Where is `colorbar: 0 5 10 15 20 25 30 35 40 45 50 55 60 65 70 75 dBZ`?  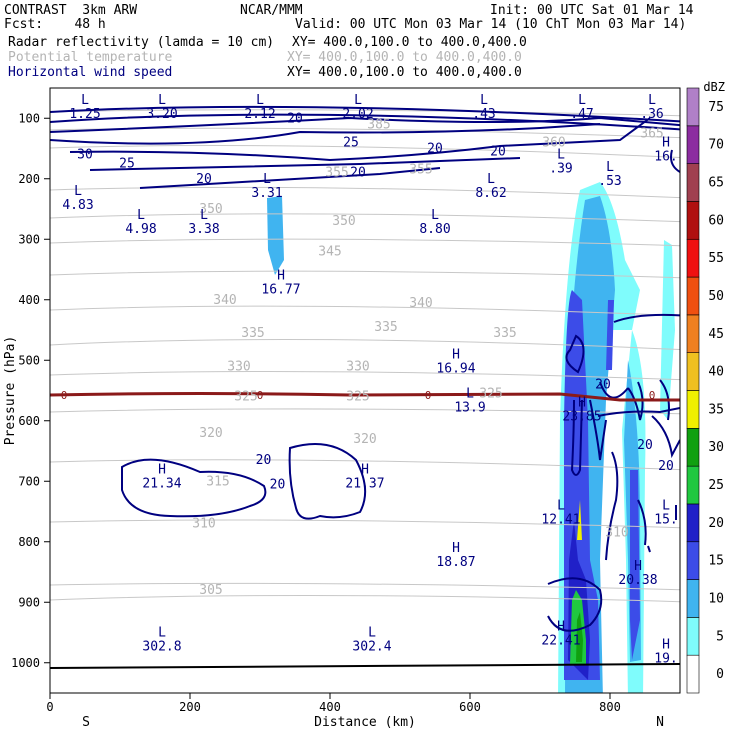
colorbar: 0 5 10 15 20 25 30 35 40 45 50 55 60 65 70 75 dBZ is located at coordinates (705, 387).